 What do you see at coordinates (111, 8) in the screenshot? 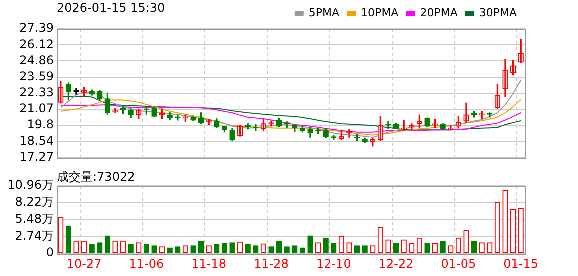
I see `chart-title: 2026-01-15 15:30` at bounding box center [111, 8].